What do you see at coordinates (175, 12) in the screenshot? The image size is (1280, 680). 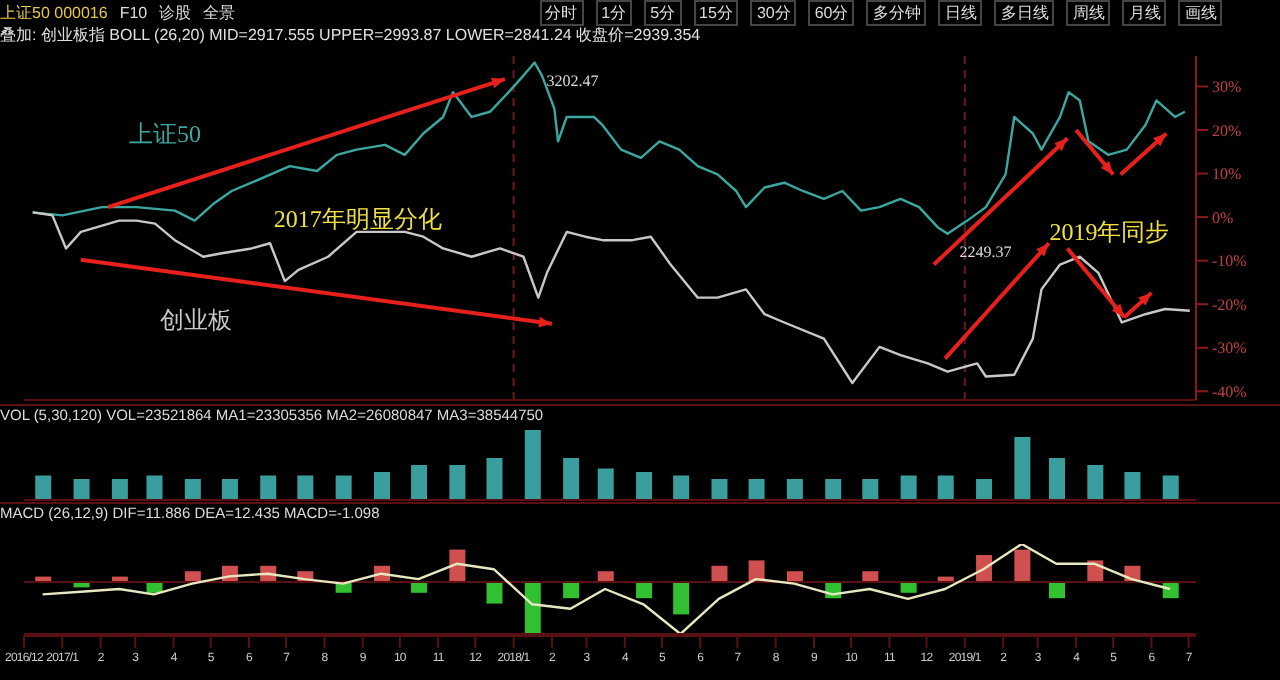 I see `text: 诊股` at bounding box center [175, 12].